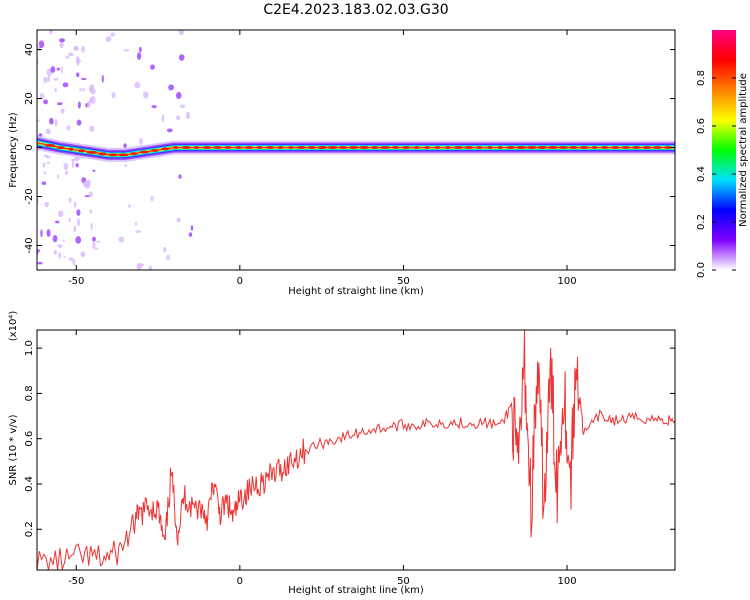 This screenshot has width=750, height=600. What do you see at coordinates (29, 245) in the screenshot?
I see `spectrogram-y-tick-label: -40` at bounding box center [29, 245].